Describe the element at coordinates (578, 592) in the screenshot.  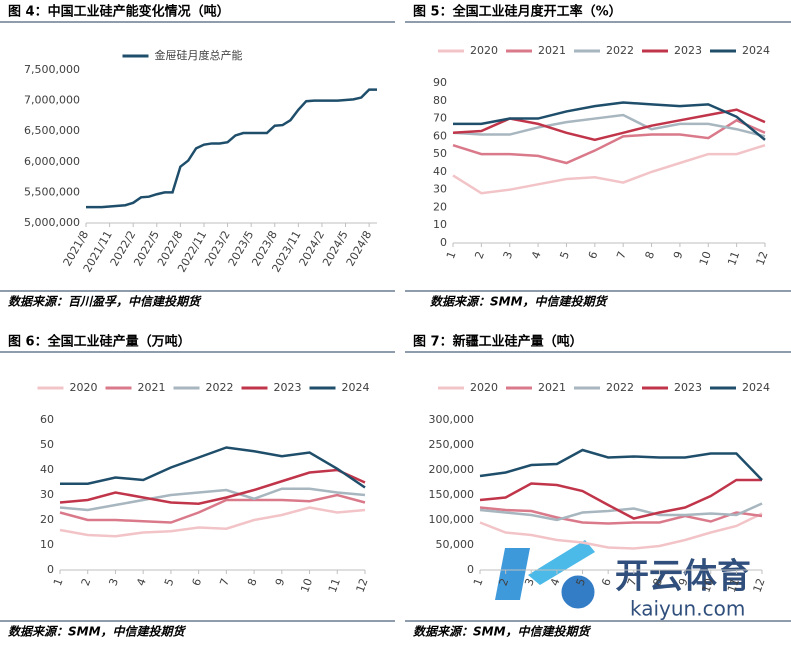
I see `logo-ball` at that location.